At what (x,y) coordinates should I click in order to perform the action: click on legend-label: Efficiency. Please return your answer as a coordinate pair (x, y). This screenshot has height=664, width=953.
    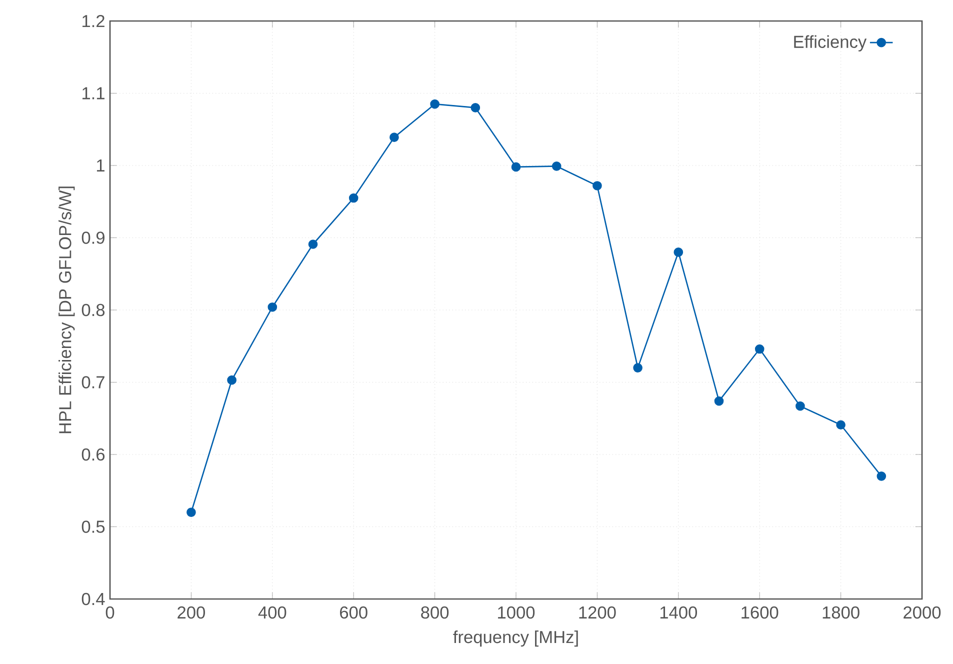
    Looking at the image, I should click on (830, 43).